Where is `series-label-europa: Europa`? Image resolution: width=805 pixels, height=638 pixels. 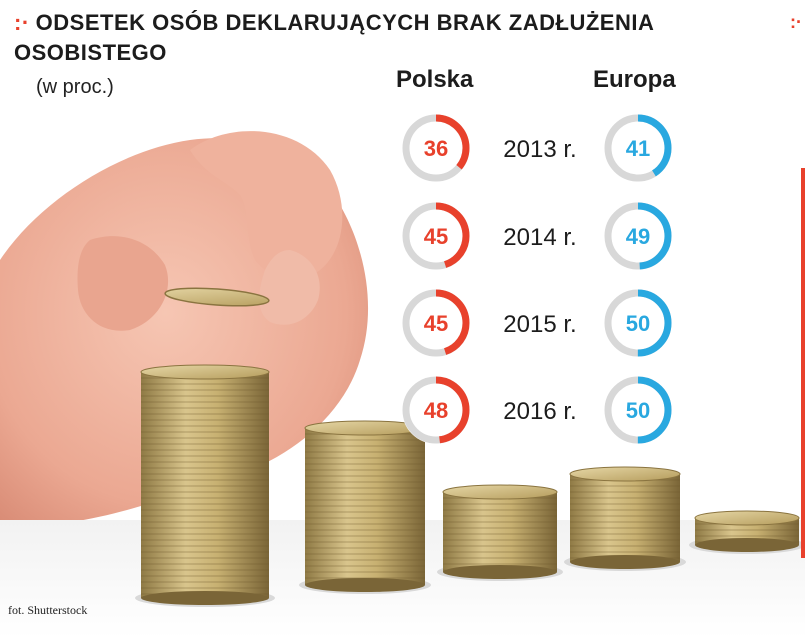 series-label-europa: Europa is located at coordinates (634, 79).